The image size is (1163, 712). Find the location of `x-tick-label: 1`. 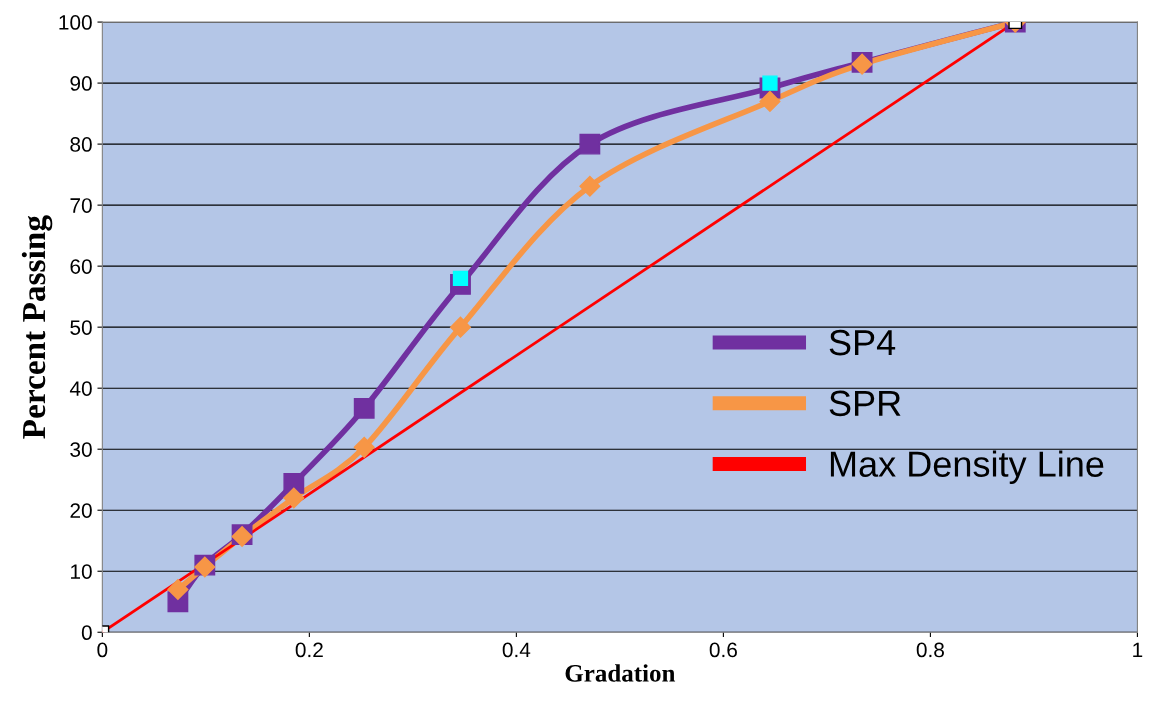

x-tick-label: 1 is located at coordinates (1138, 650).